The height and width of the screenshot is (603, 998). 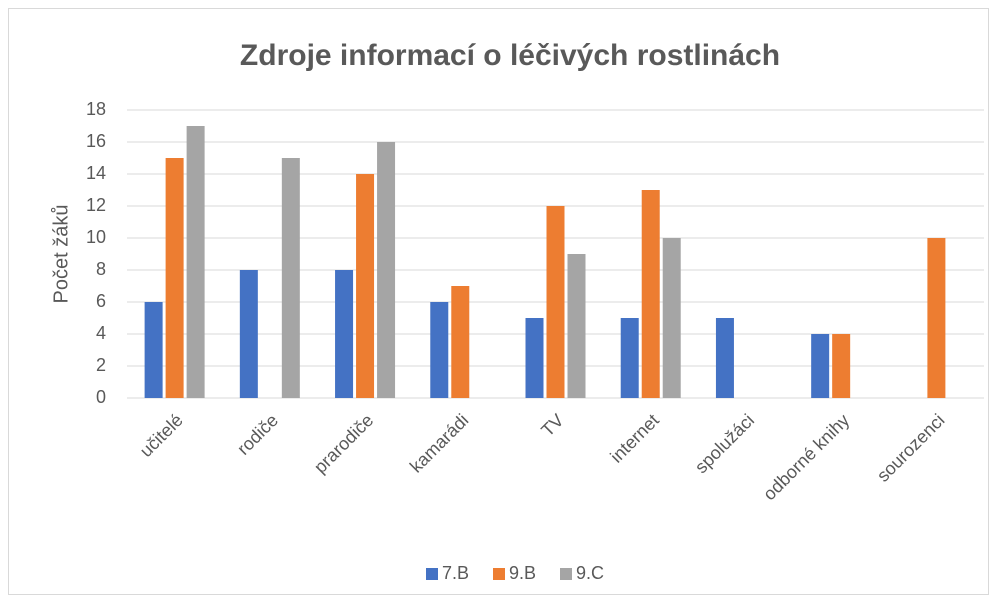 What do you see at coordinates (96, 173) in the screenshot?
I see `y-tick-label: 14` at bounding box center [96, 173].